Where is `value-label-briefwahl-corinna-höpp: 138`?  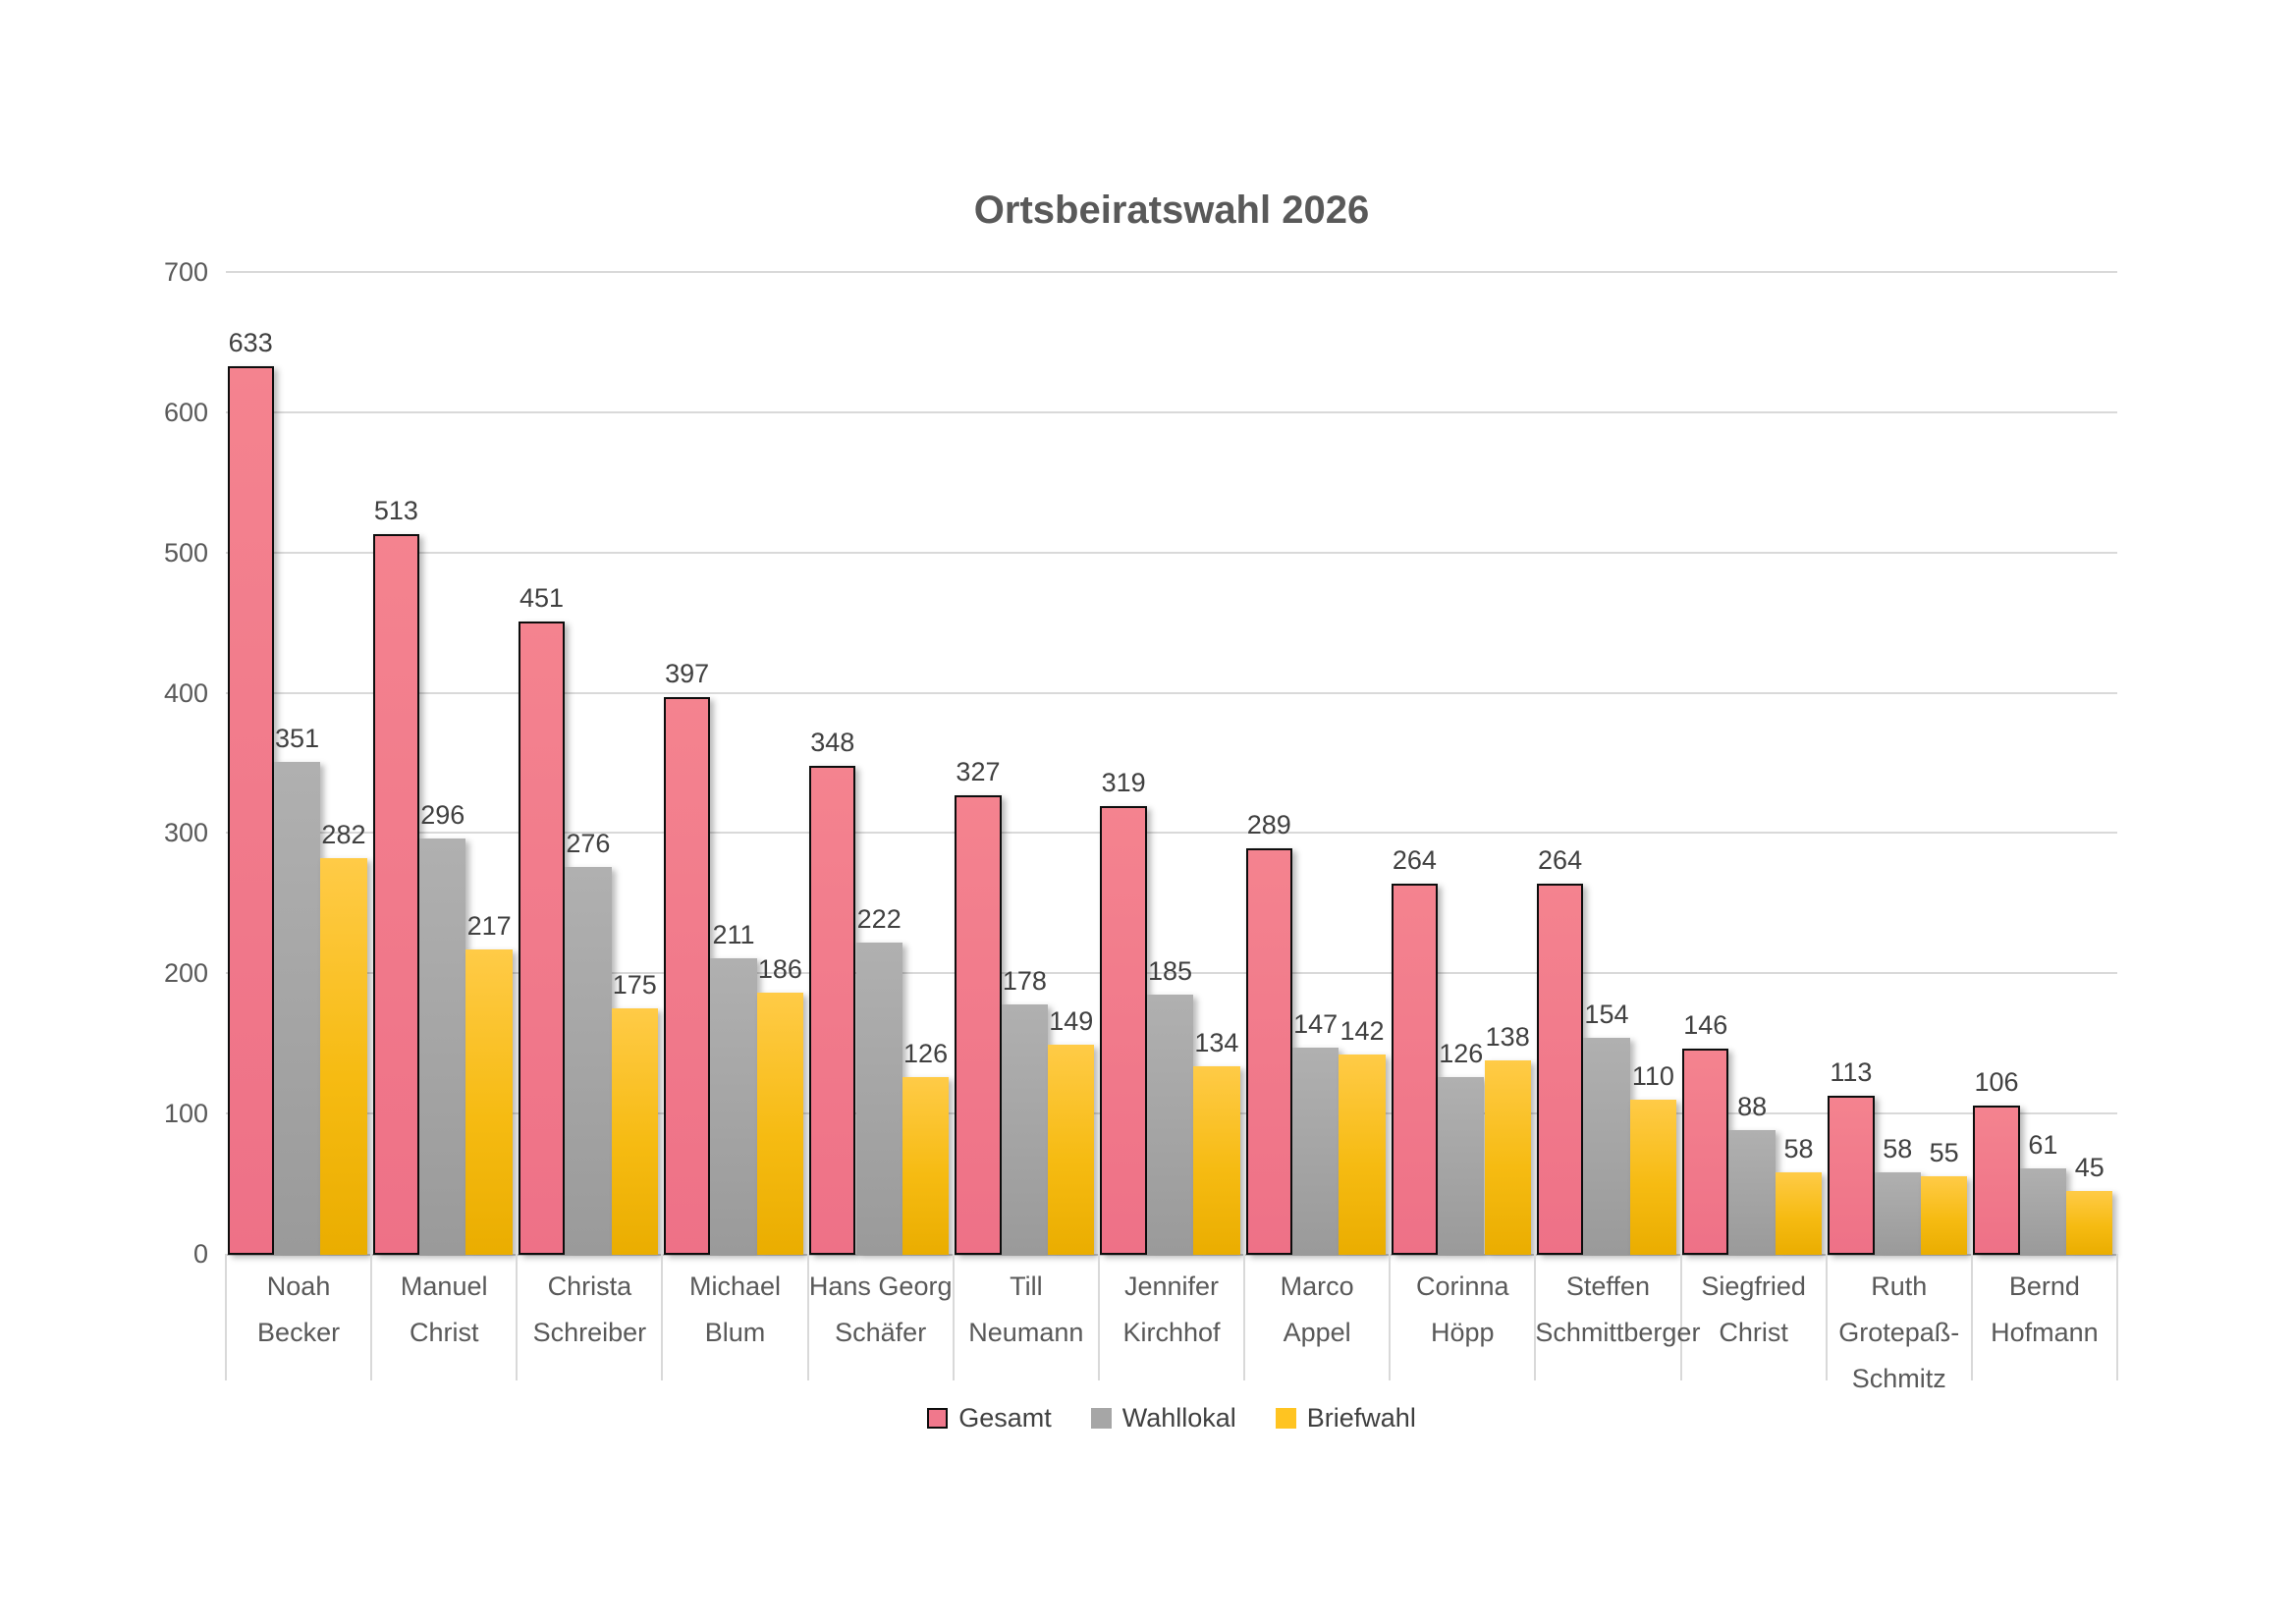 value-label-briefwahl-corinna-höpp: 138 is located at coordinates (1507, 1036).